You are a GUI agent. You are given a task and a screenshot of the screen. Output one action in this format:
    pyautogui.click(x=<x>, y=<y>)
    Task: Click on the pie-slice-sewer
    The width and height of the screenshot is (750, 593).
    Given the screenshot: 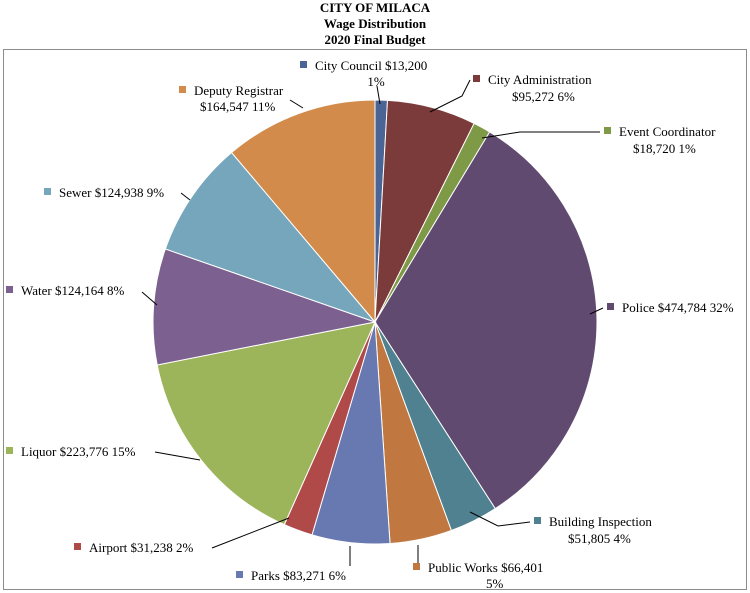 What is the action you would take?
    pyautogui.click(x=270, y=237)
    